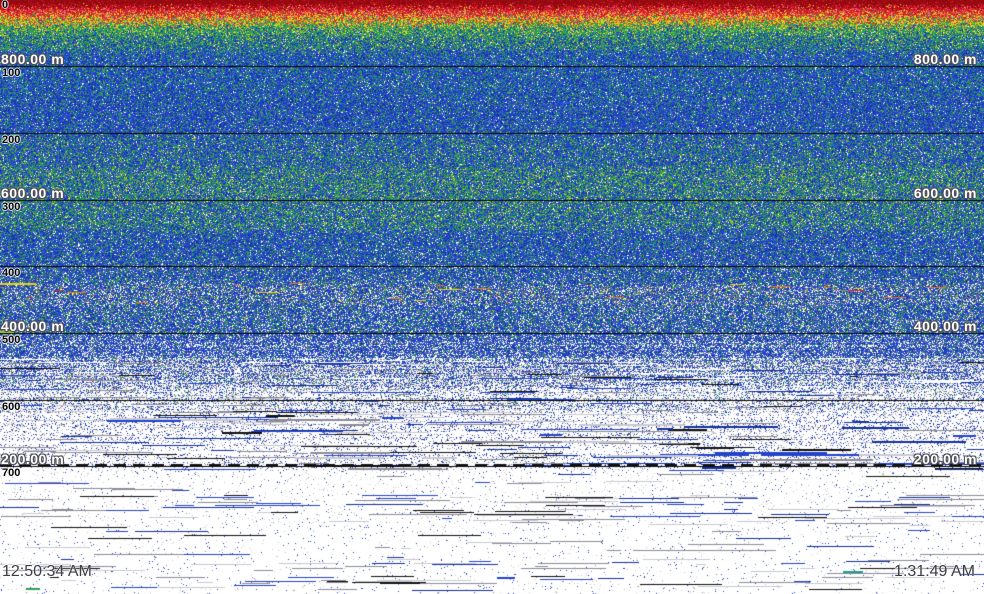 The height and width of the screenshot is (594, 984). Describe the element at coordinates (33, 59) in the screenshot. I see `range-line-label-left-800: 800.00 m` at that location.